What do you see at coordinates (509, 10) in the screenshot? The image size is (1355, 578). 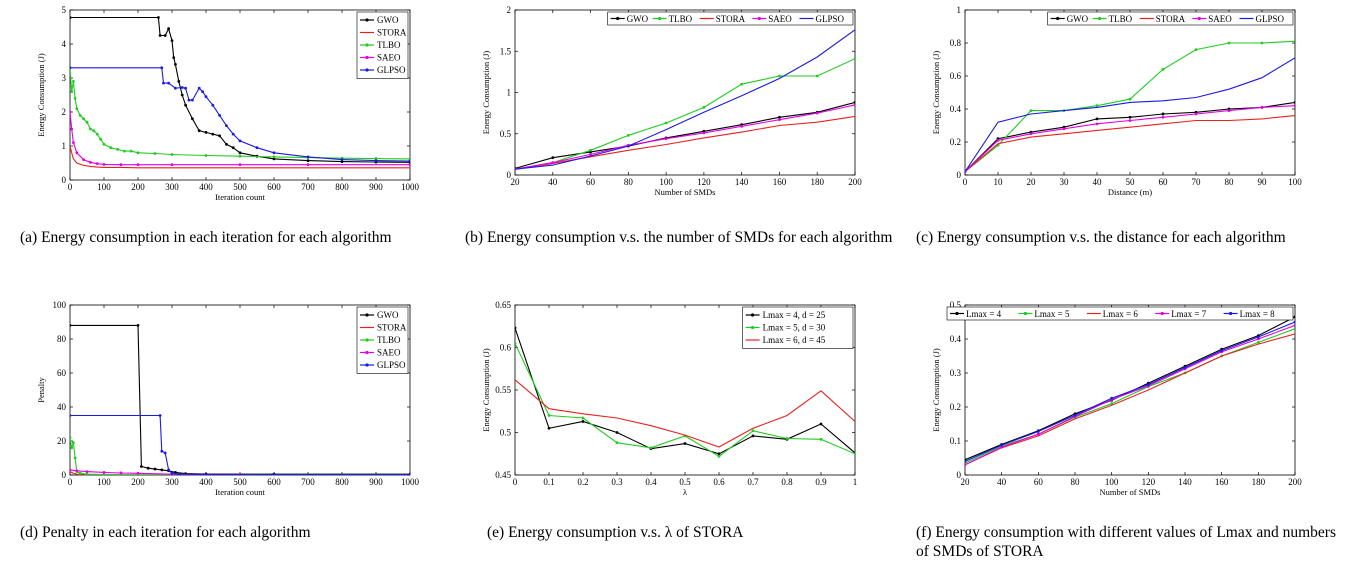 I see `y-tick-label: 2` at bounding box center [509, 10].